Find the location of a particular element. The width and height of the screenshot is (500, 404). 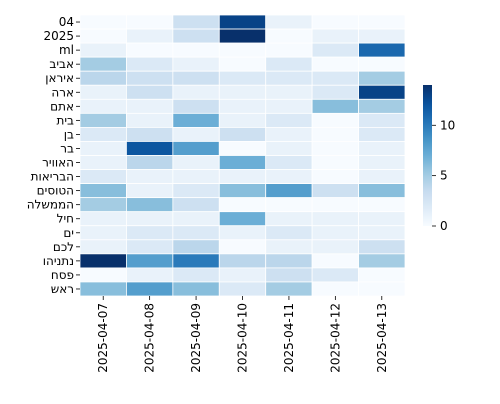

y-tick-label: אתם is located at coordinates (62, 106).